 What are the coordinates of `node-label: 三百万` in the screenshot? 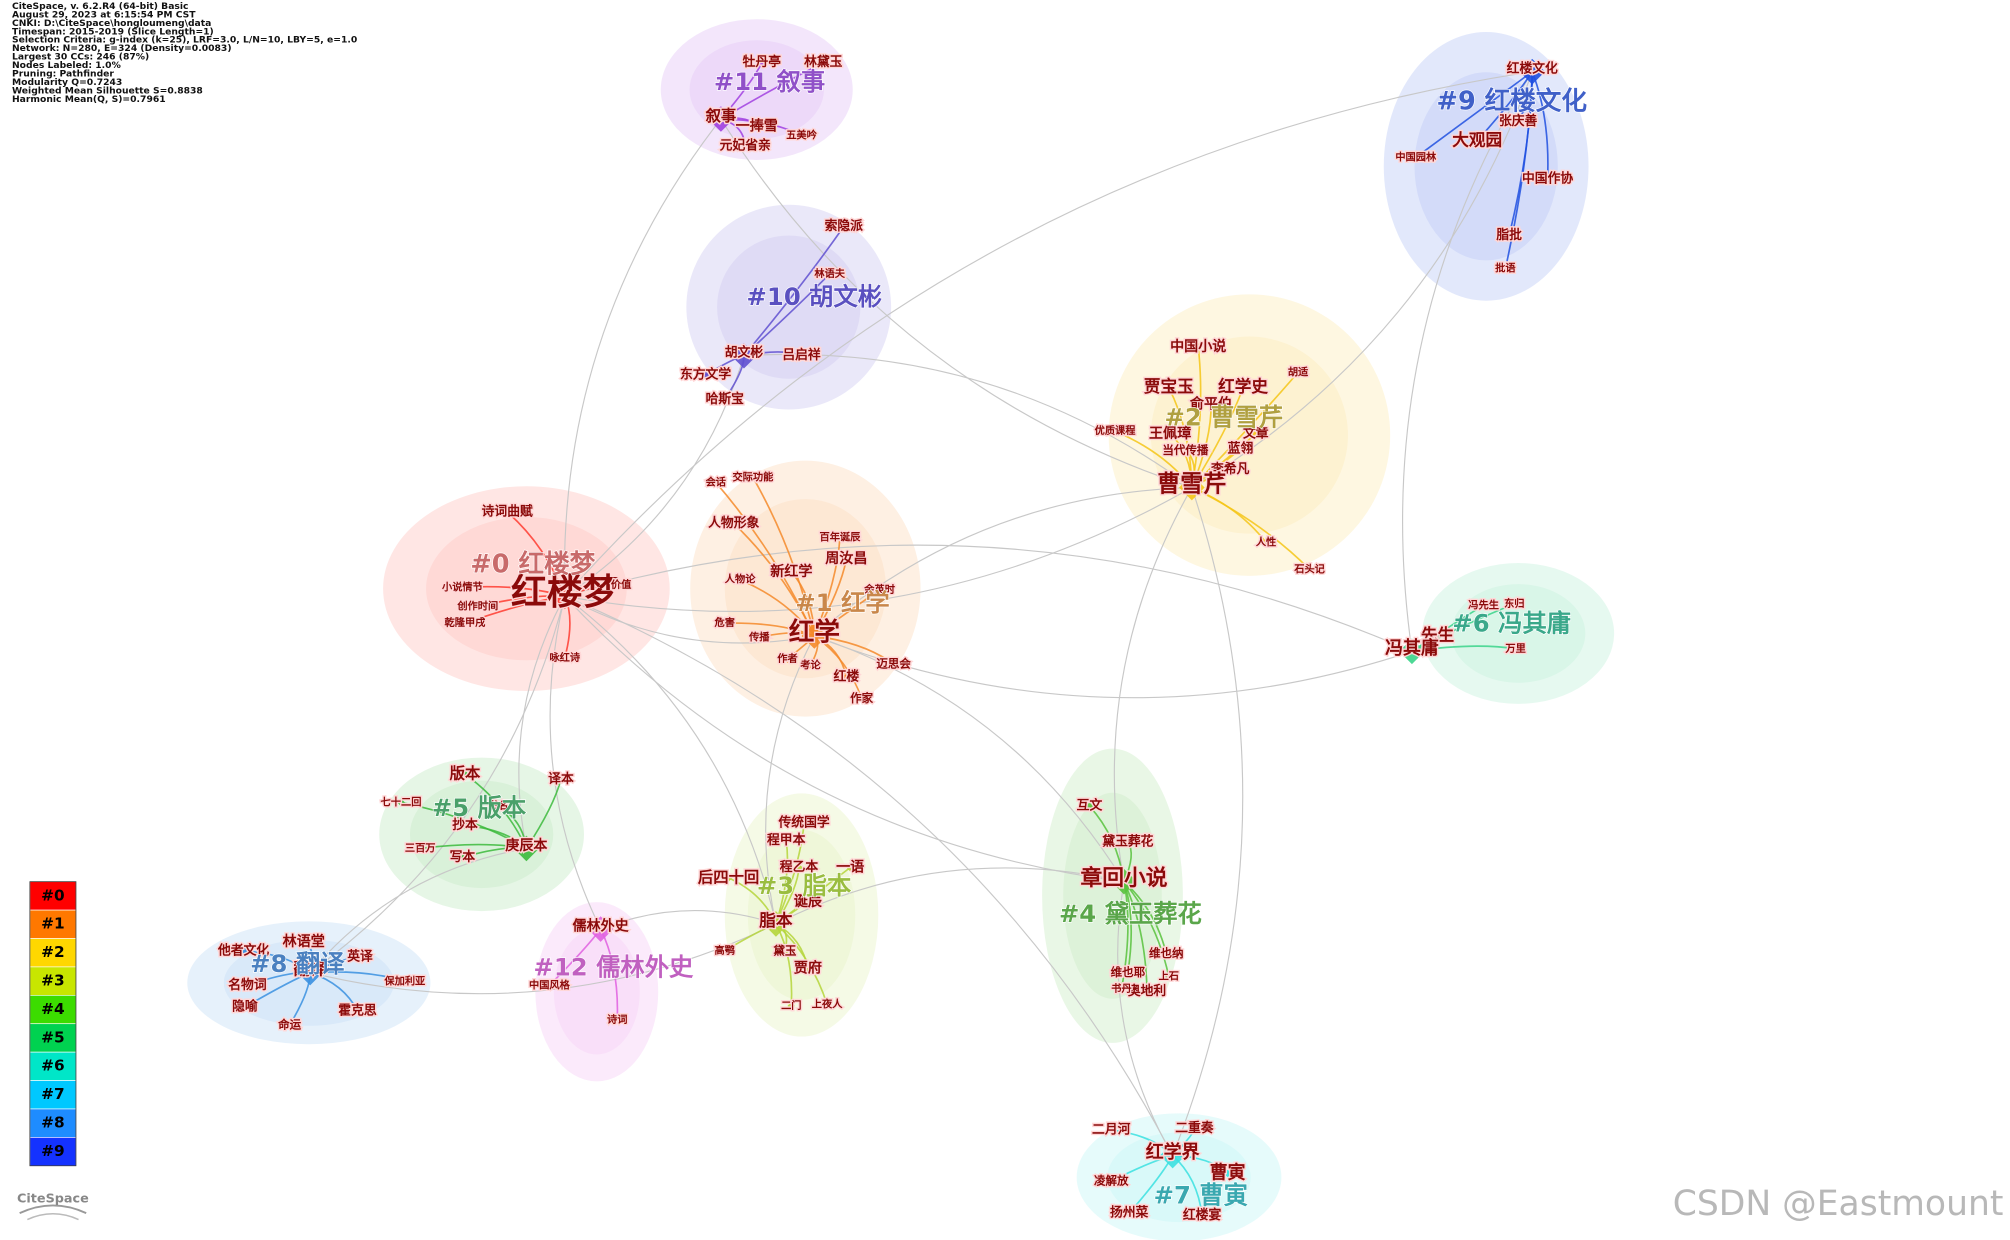 It's located at (420, 848).